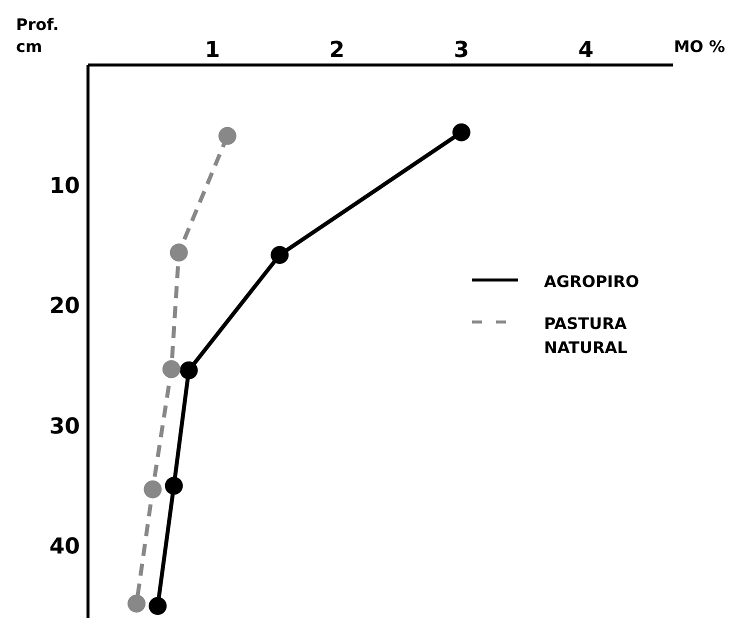 This screenshot has width=741, height=635. Describe the element at coordinates (699, 46) in the screenshot. I see `x-axis-title: MO %` at that location.